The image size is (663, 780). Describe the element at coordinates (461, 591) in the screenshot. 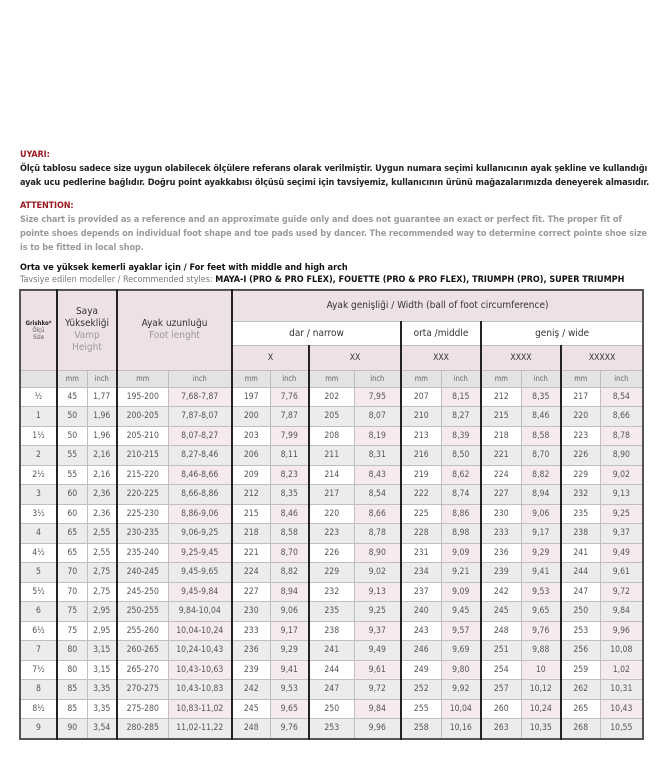

I see `table-cell: 9,09` at that location.